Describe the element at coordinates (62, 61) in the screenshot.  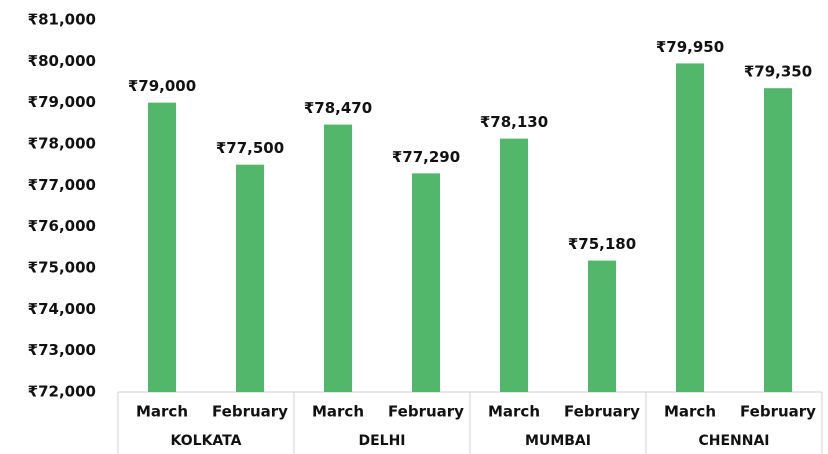
I see `y-tick-label: ₹80,000` at that location.